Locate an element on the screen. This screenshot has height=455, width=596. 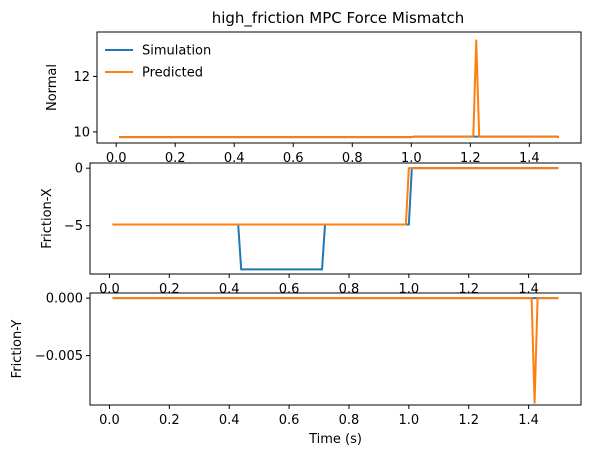
friction-y-x-tick-label: 0.8 is located at coordinates (349, 420).